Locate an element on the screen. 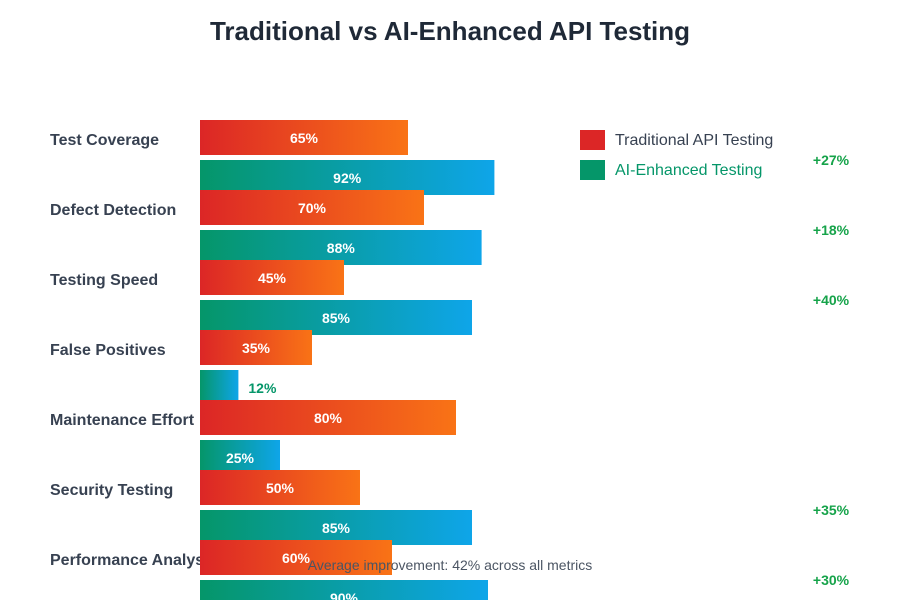  category-label-performance-analysis: Performance Analysis is located at coordinates (134, 560).